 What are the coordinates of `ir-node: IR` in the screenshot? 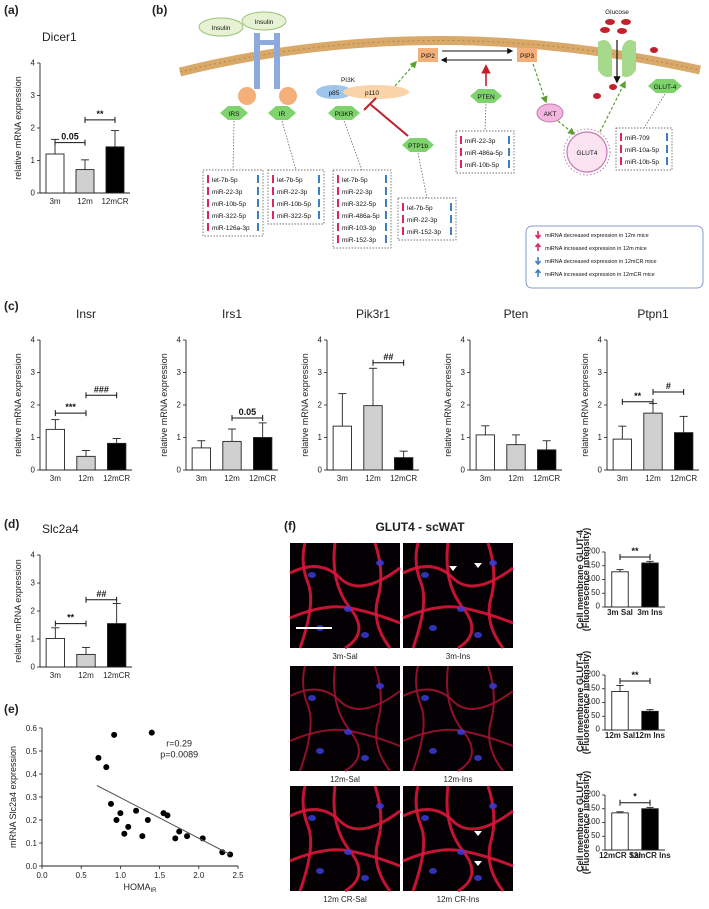 It's located at (282, 113).